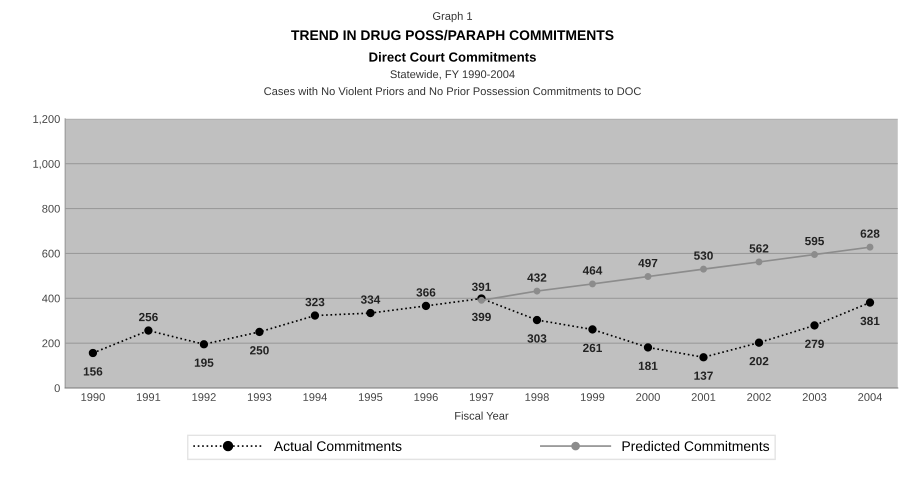 The width and height of the screenshot is (905, 485). I want to click on x-tick-label: 1999, so click(592, 397).